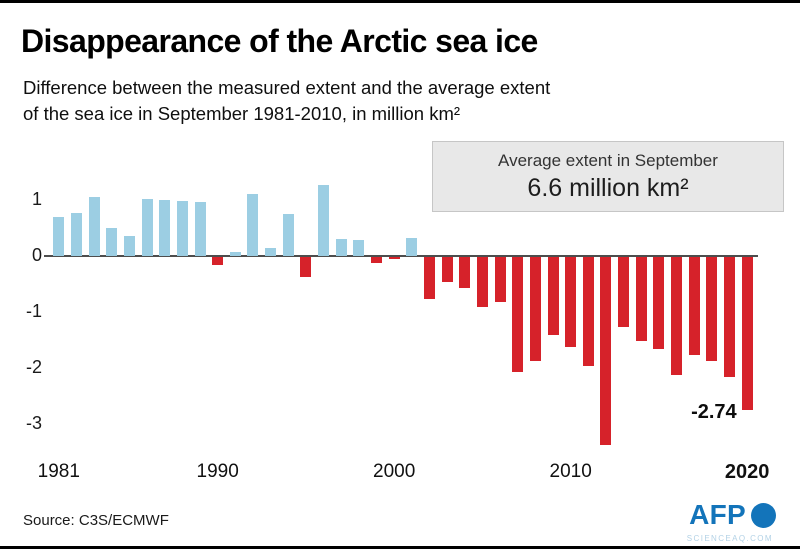  What do you see at coordinates (36, 255) in the screenshot?
I see `y-axis-tick-0: 0` at bounding box center [36, 255].